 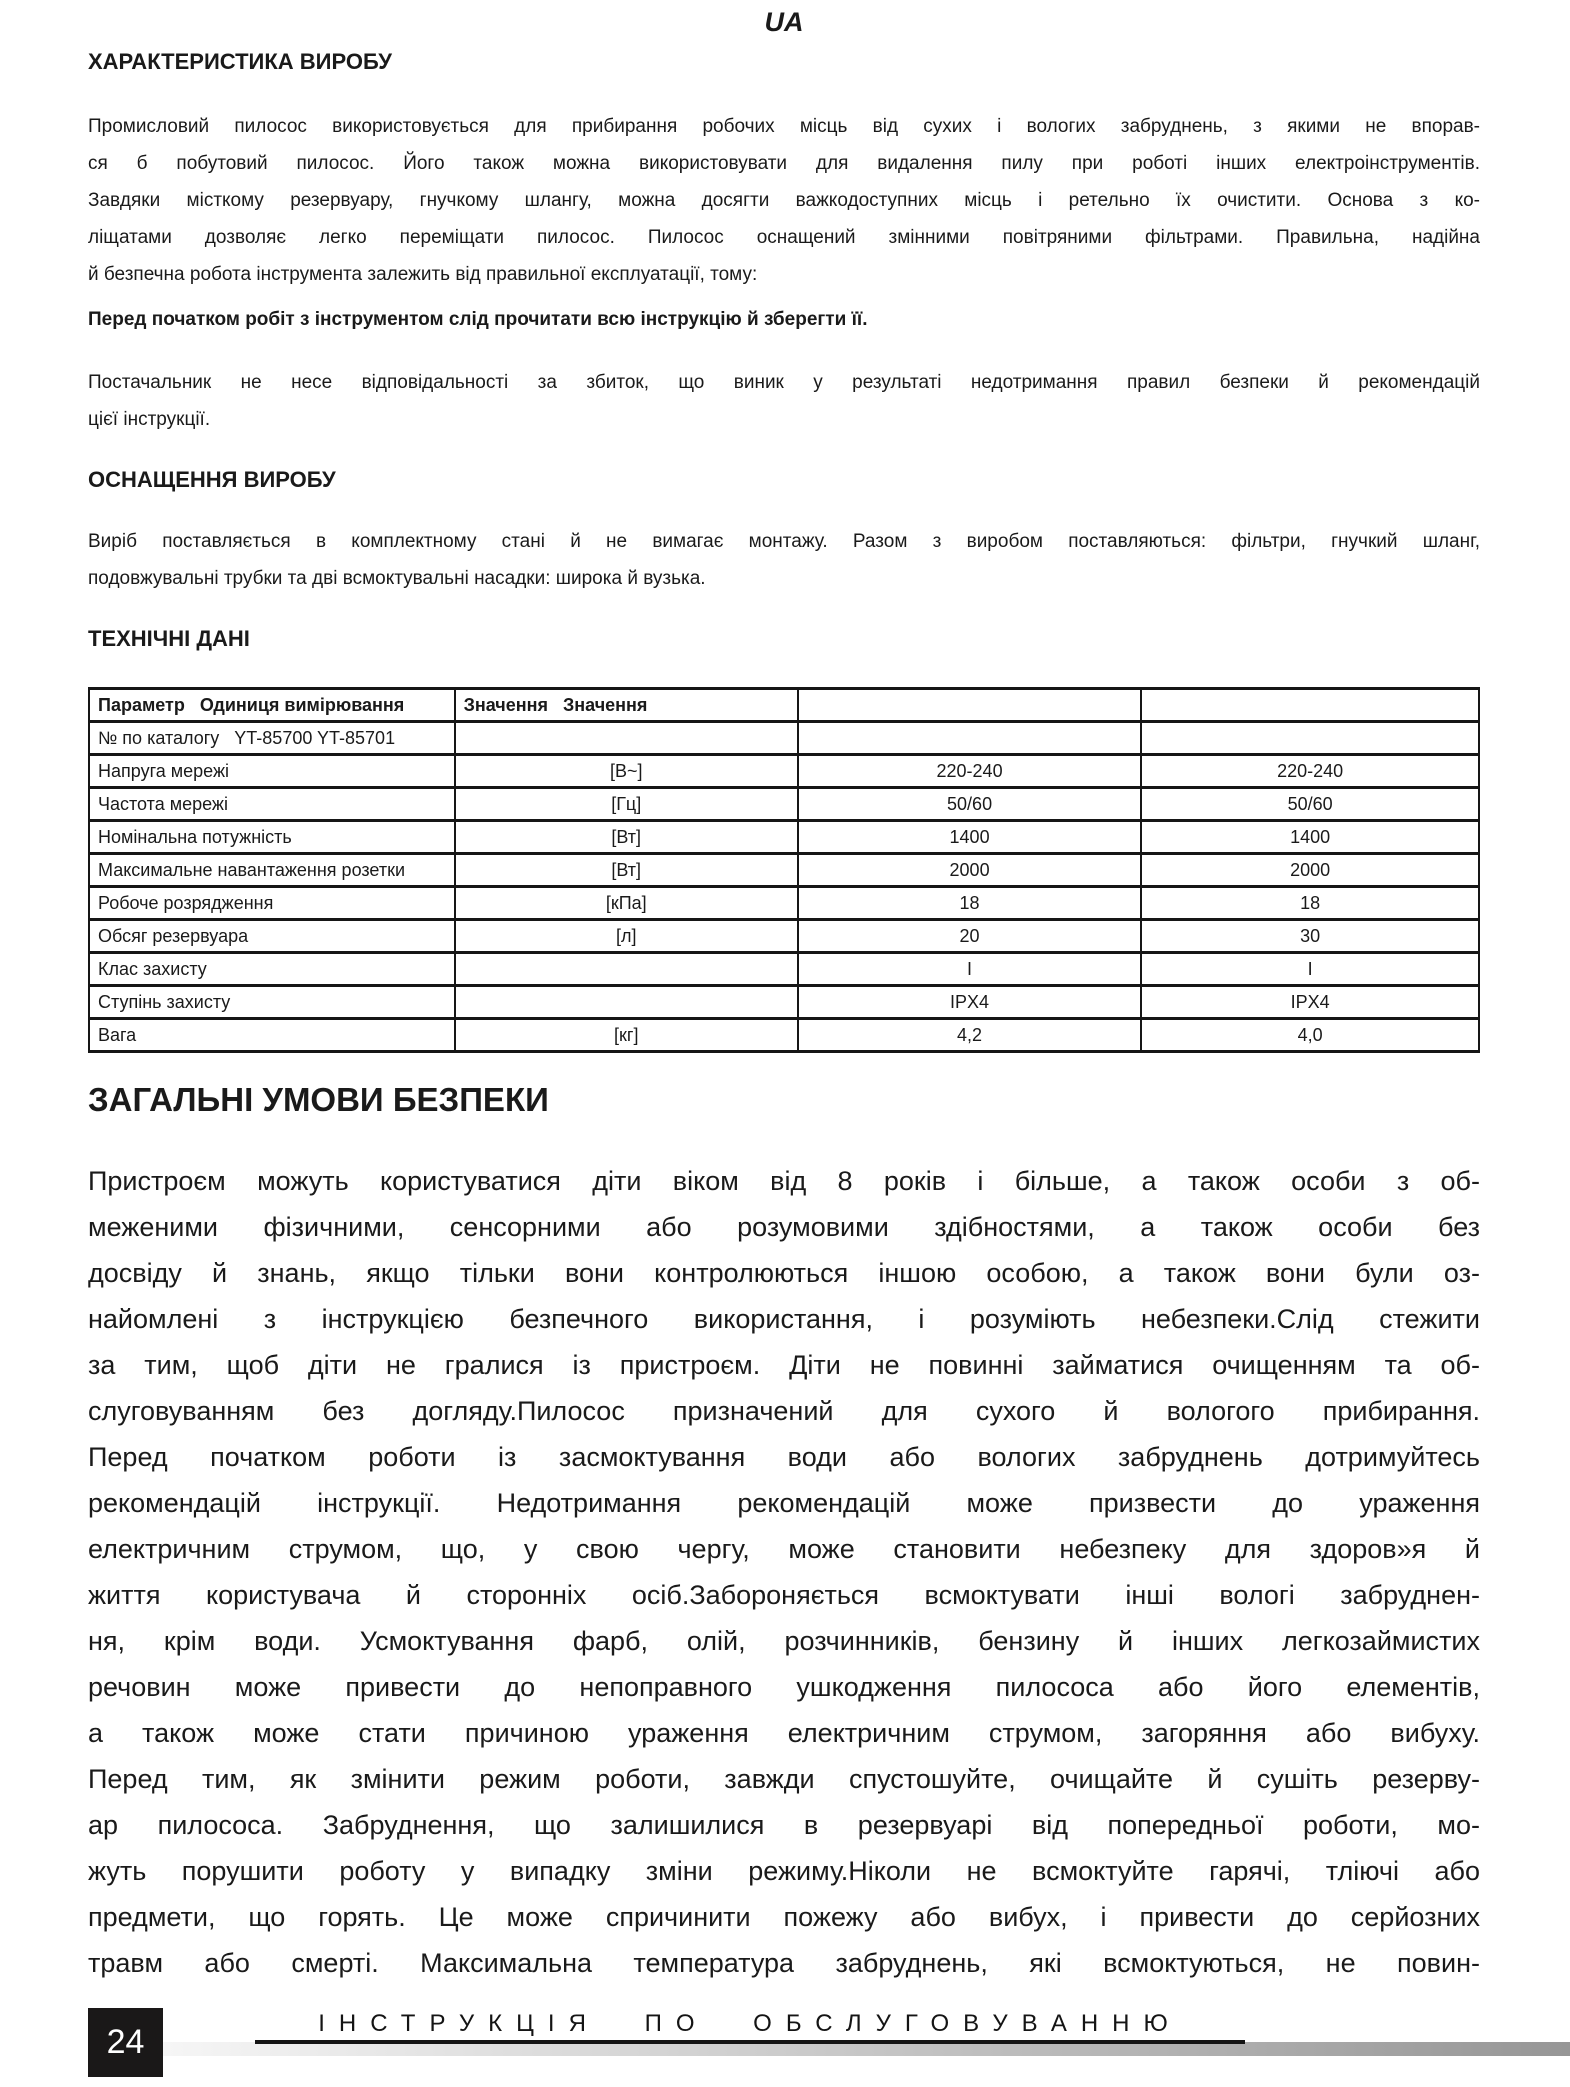 I want to click on table-cell: № по каталогу YT-85700 YT-85701, so click(x=272, y=738).